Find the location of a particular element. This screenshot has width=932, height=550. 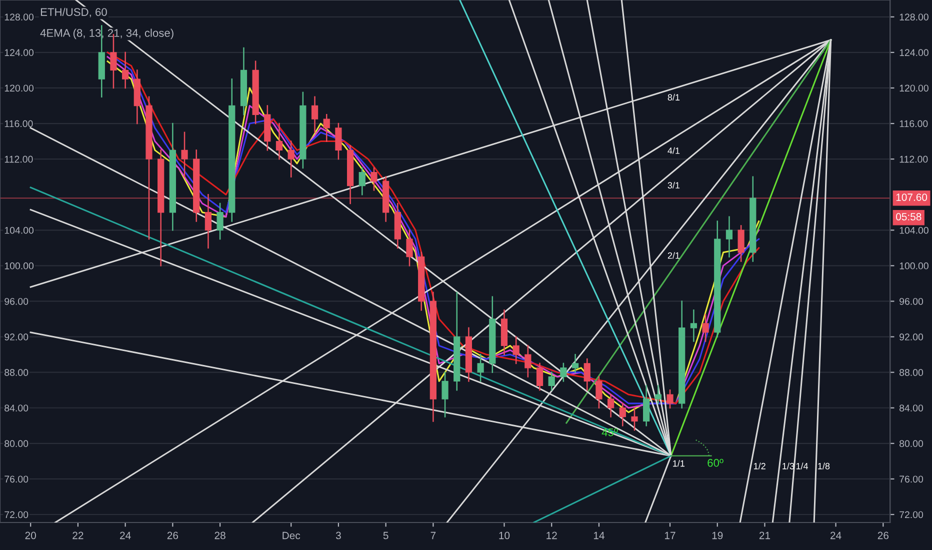

y2-tick-label: 100.00 is located at coordinates (914, 266).